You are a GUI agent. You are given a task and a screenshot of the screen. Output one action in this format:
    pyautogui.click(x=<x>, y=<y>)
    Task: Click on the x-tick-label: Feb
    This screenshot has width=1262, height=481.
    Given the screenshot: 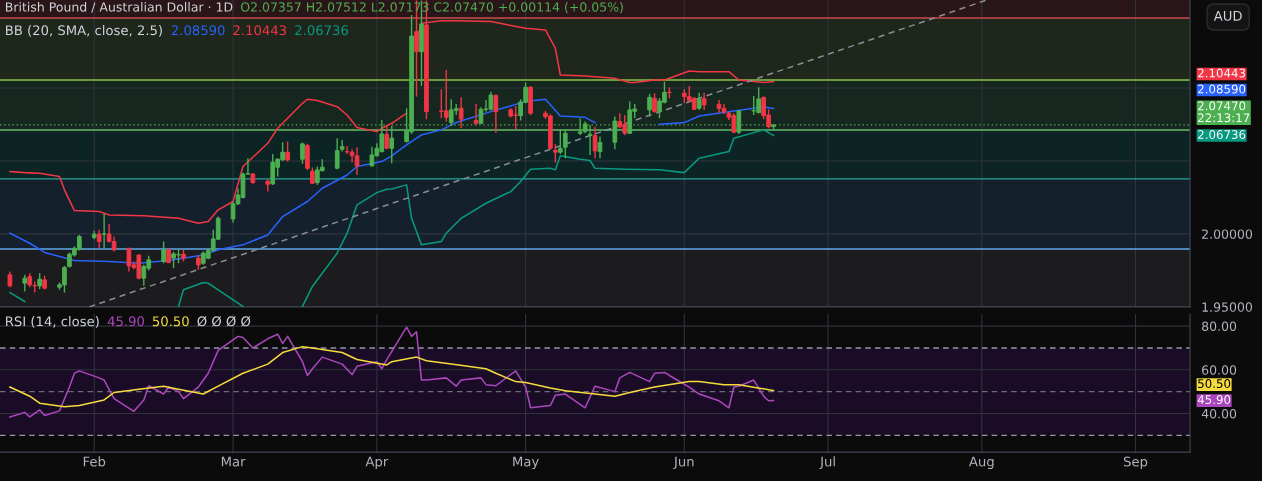 What is the action you would take?
    pyautogui.click(x=94, y=461)
    